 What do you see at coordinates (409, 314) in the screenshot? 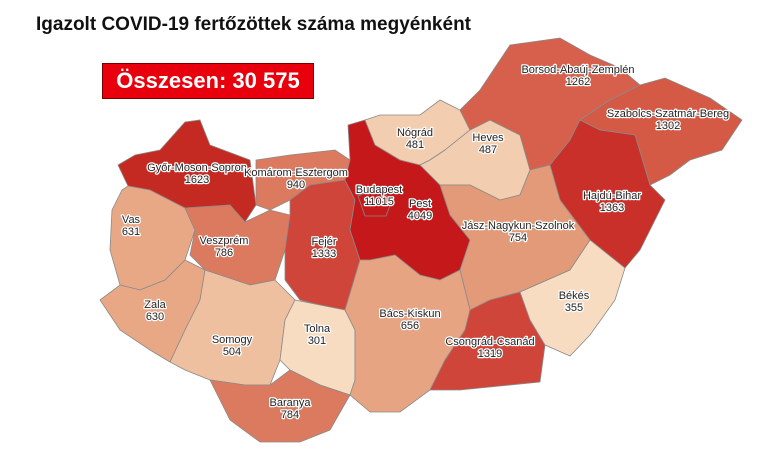
I see `county-name-label: Bács-Kiskun` at bounding box center [409, 314].